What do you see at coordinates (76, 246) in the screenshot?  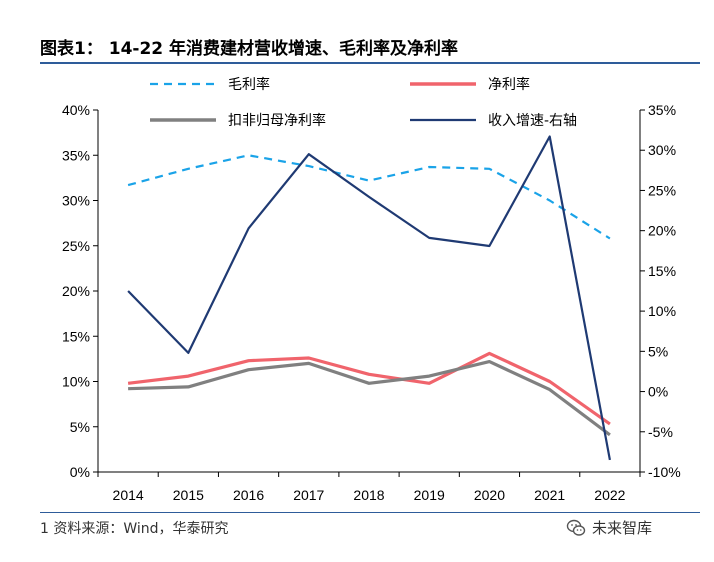 I see `left-tick-label: 25%` at bounding box center [76, 246].